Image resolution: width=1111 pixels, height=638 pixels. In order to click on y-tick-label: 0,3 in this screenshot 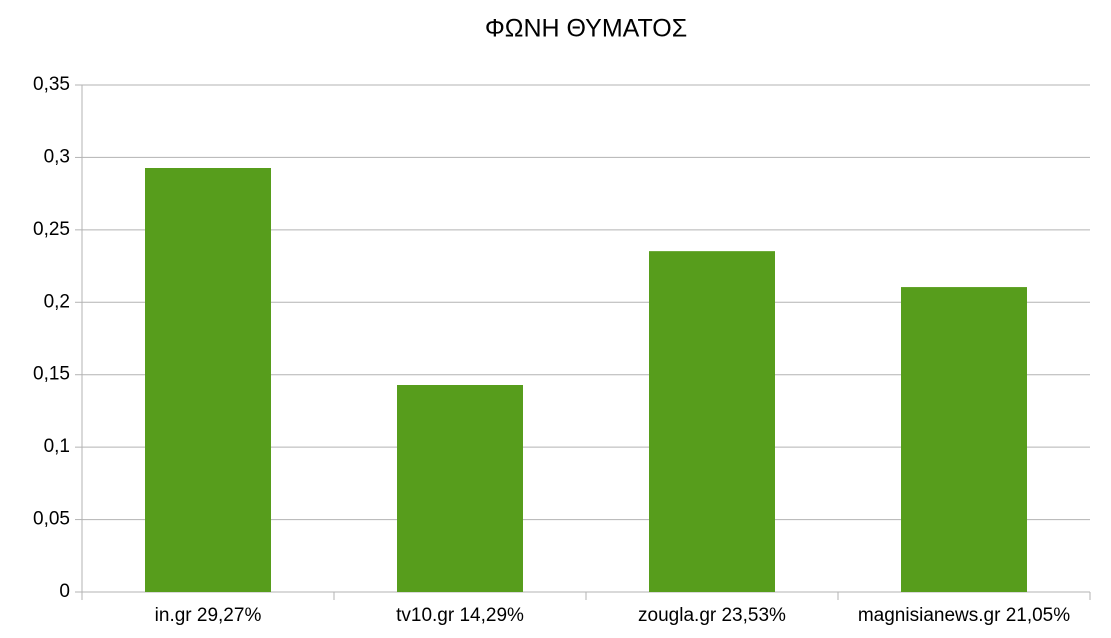, I will do `click(57, 156)`.